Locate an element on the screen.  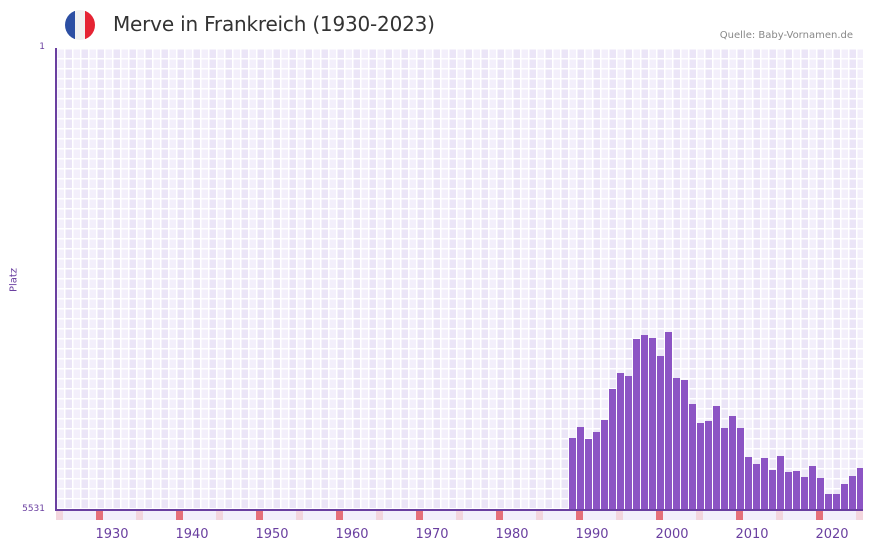
bar-1992 is located at coordinates (612, 449).